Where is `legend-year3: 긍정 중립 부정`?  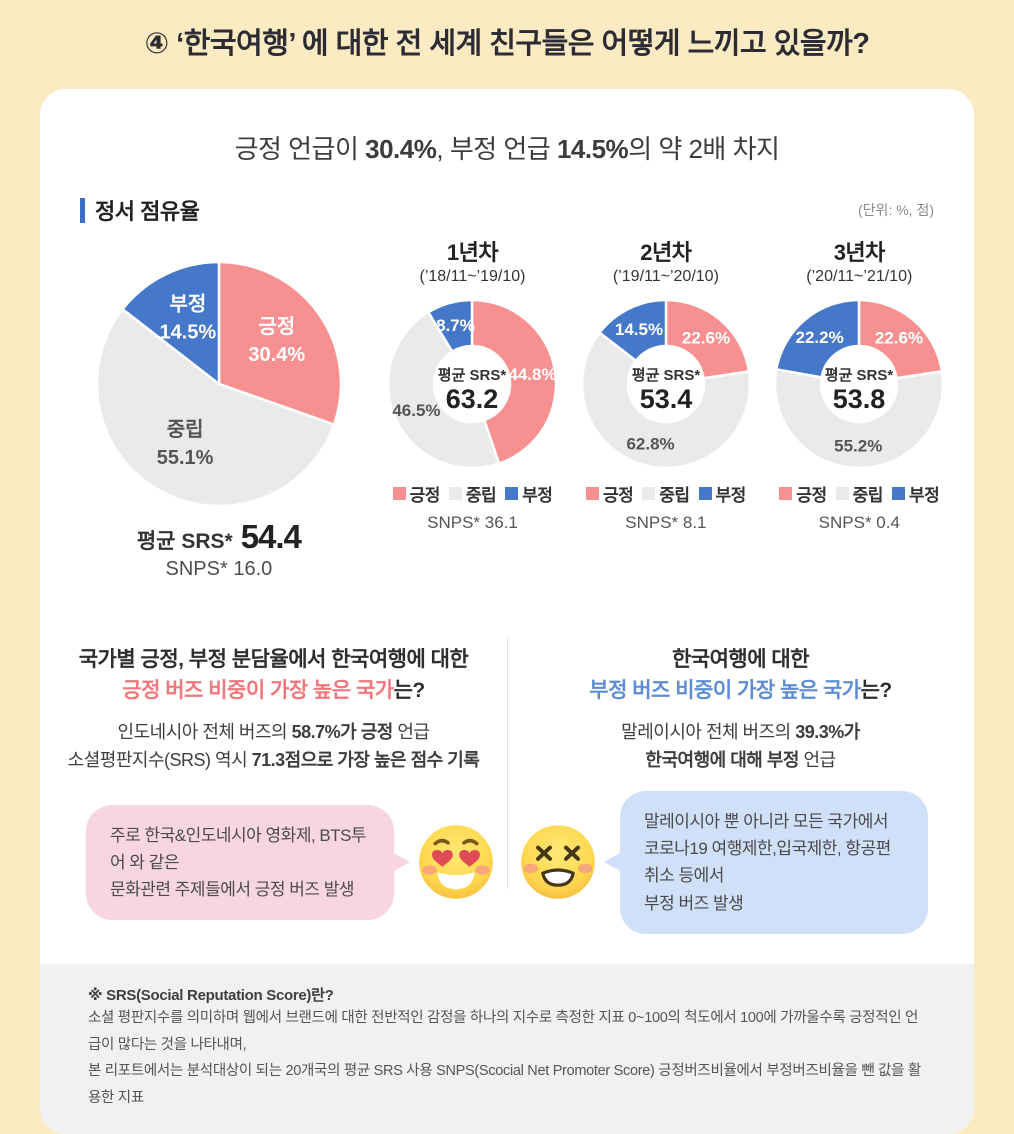 legend-year3: 긍정 중립 부정 is located at coordinates (859, 493).